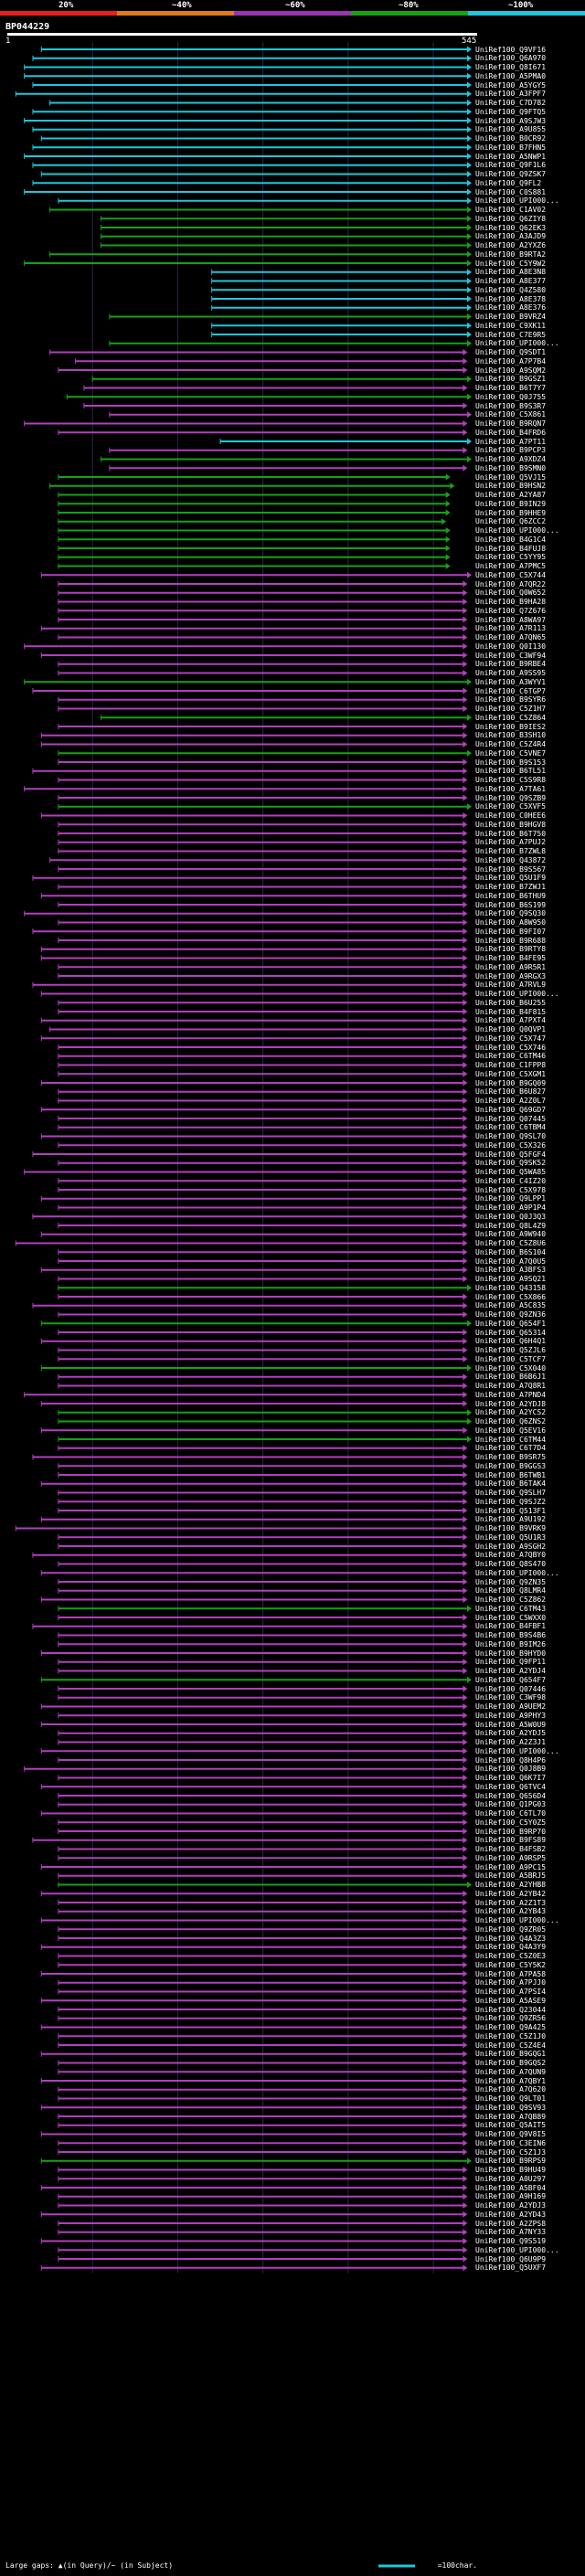  I want to click on hit-label: UniRef100_B9GGS3, so click(511, 1465).